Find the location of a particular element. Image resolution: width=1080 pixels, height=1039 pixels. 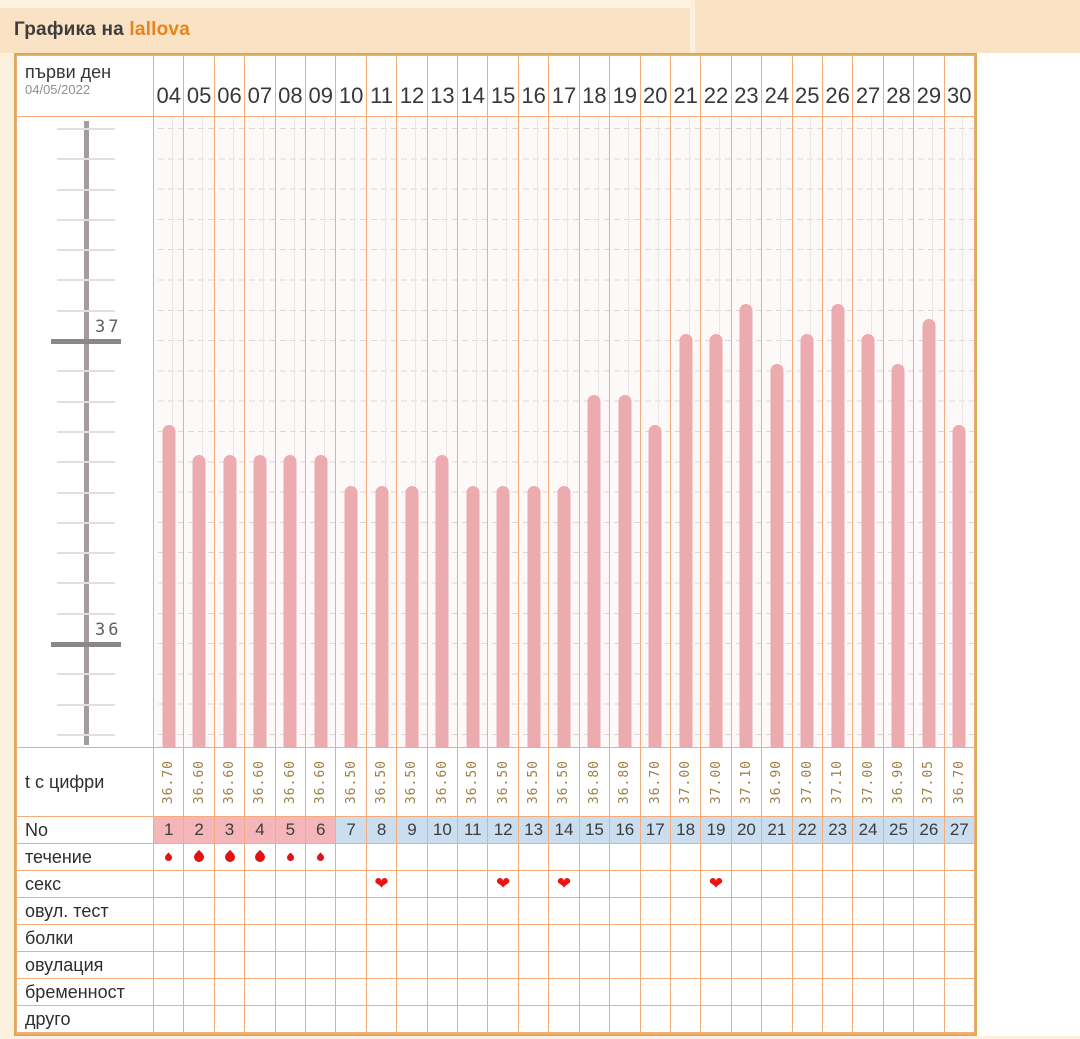

date-header-18: 18 is located at coordinates (594, 86).